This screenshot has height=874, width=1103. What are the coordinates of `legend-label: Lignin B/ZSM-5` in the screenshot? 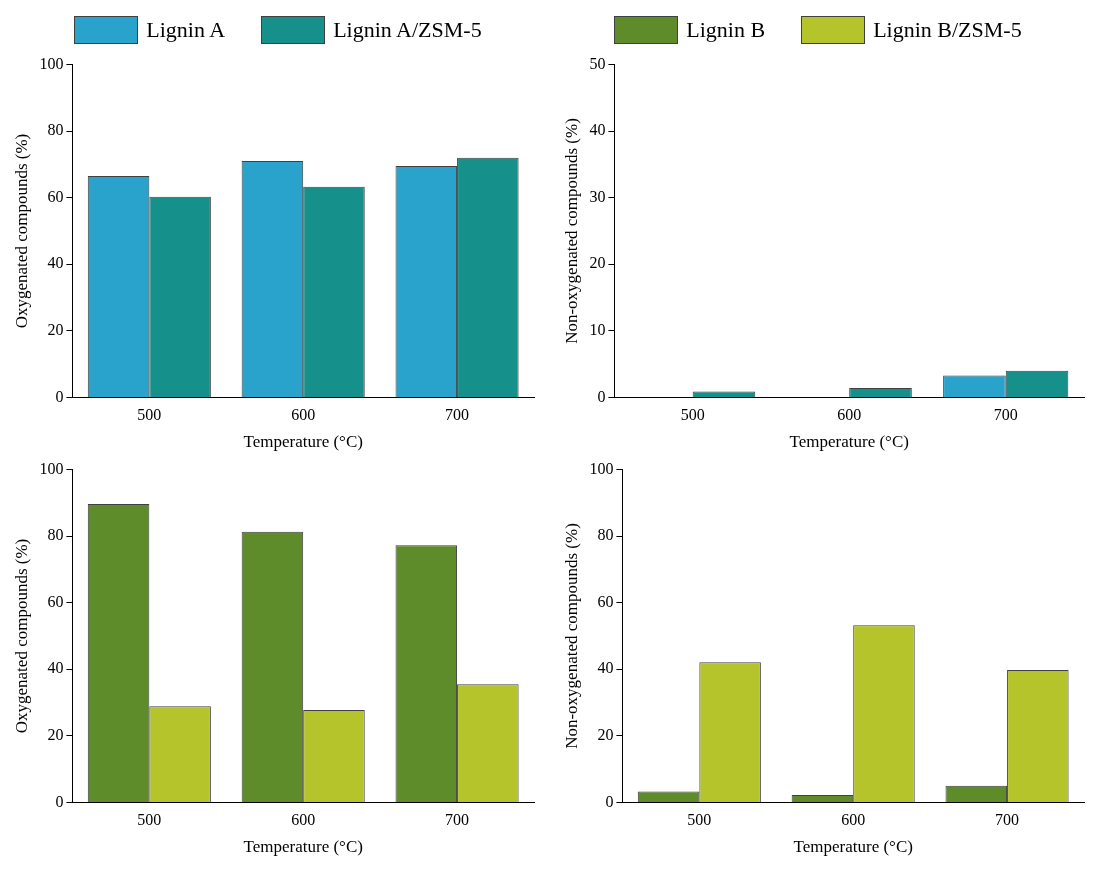 It's located at (947, 30).